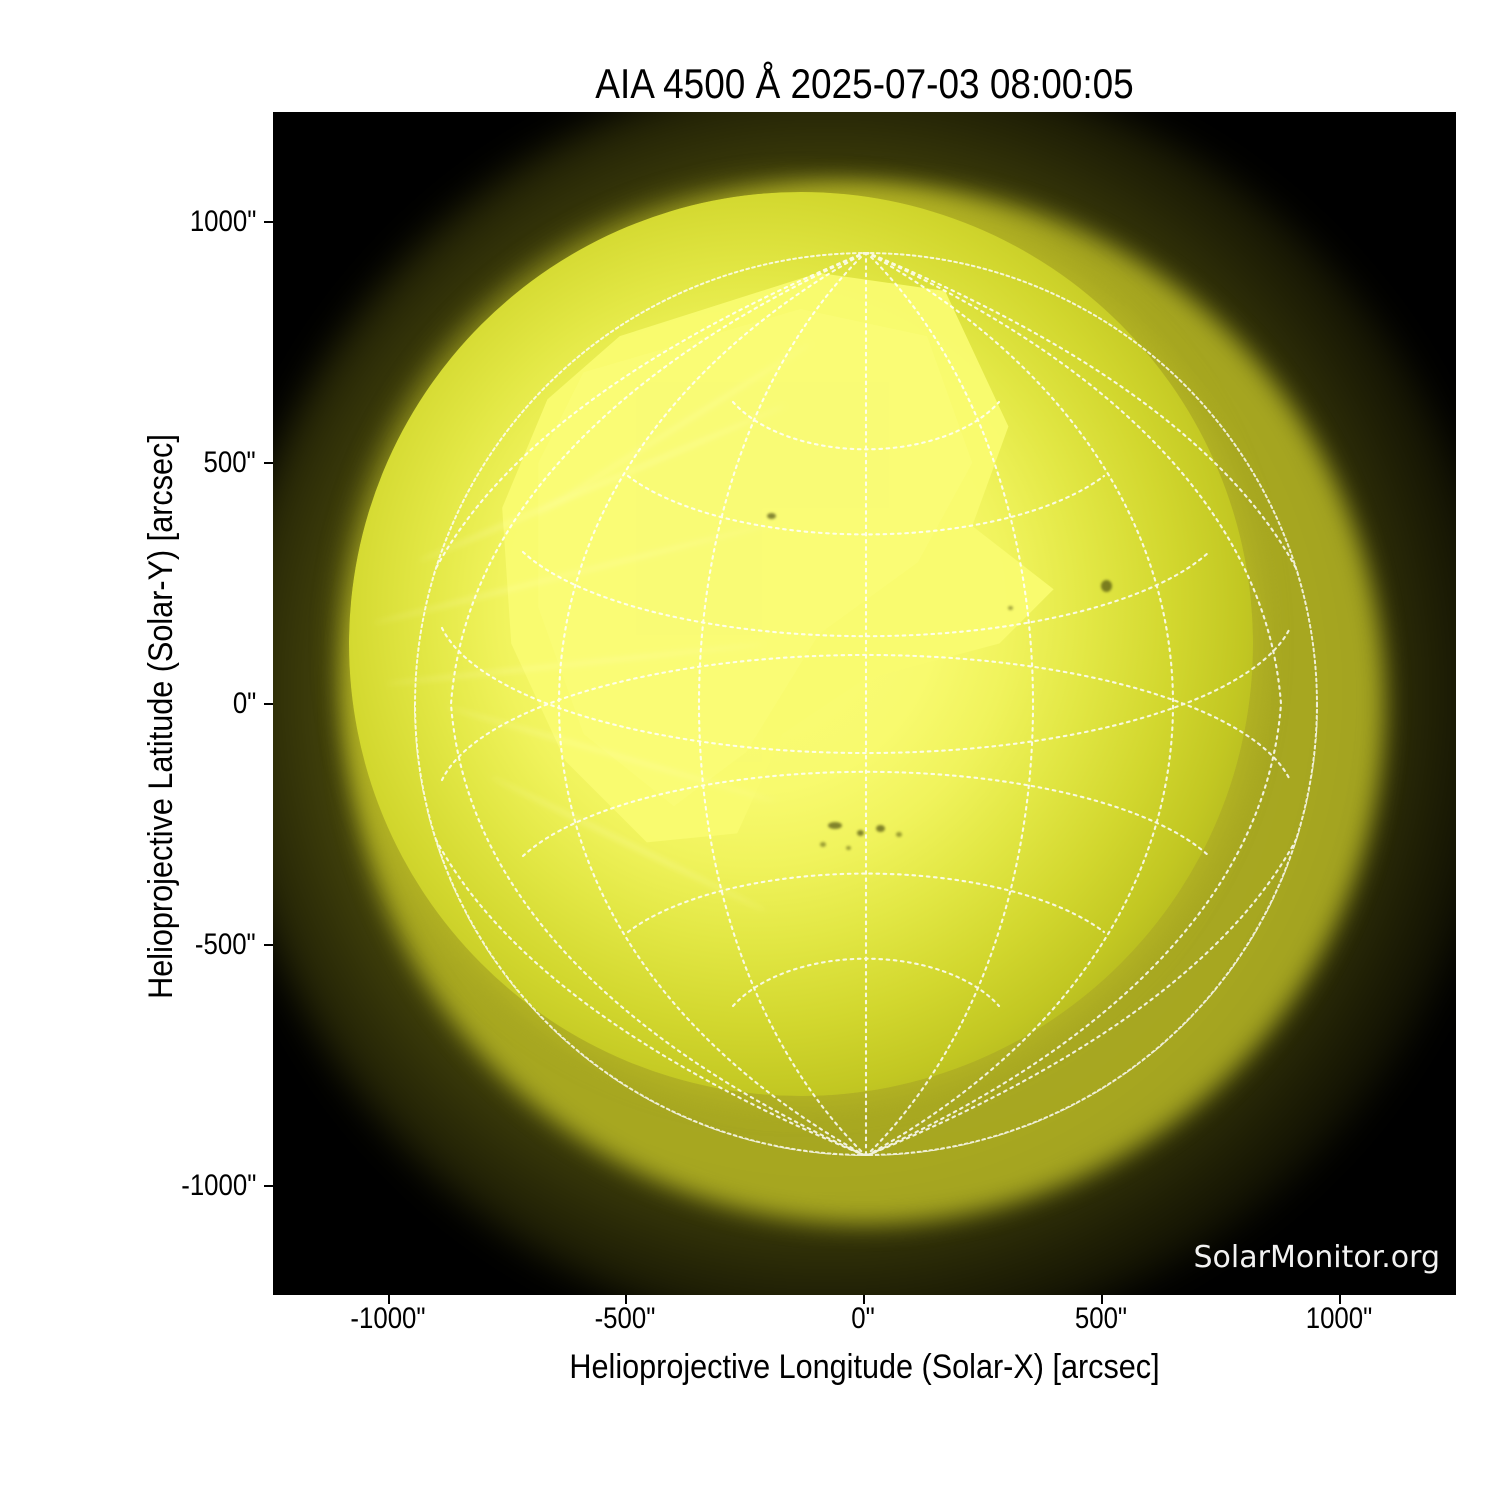 Image resolution: width=1500 pixels, height=1500 pixels. Describe the element at coordinates (863, 1318) in the screenshot. I see `xtick-label-0: 0"` at that location.